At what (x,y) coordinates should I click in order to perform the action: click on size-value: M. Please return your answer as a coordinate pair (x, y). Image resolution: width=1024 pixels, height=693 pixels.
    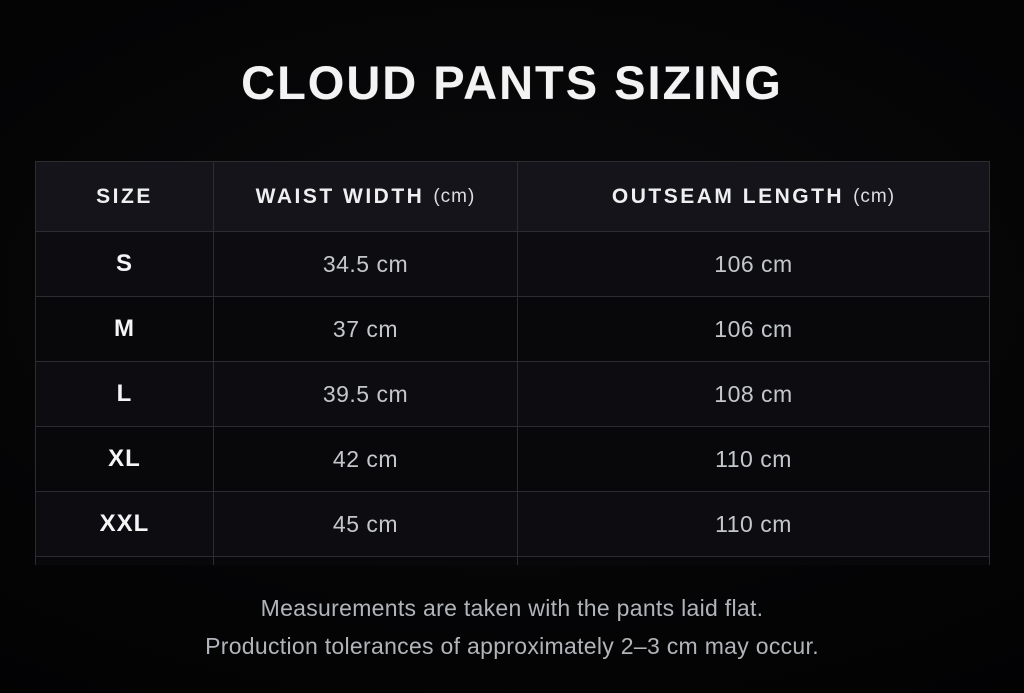
    Looking at the image, I should click on (124, 328).